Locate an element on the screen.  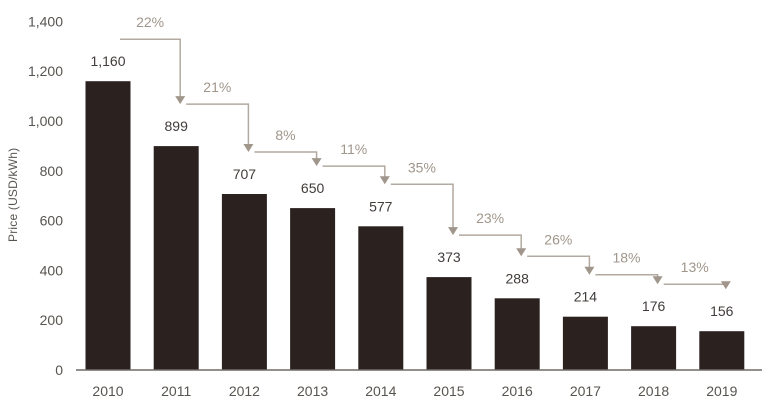
year-label: 2010 is located at coordinates (107, 391).